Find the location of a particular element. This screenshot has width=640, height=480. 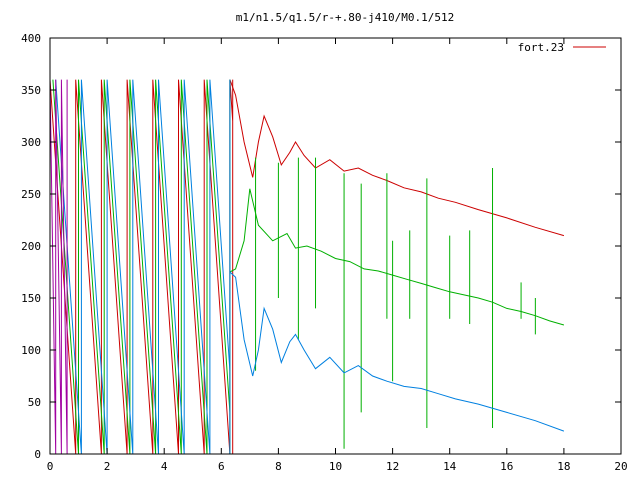

x-tick-label: 14 is located at coordinates (450, 466).